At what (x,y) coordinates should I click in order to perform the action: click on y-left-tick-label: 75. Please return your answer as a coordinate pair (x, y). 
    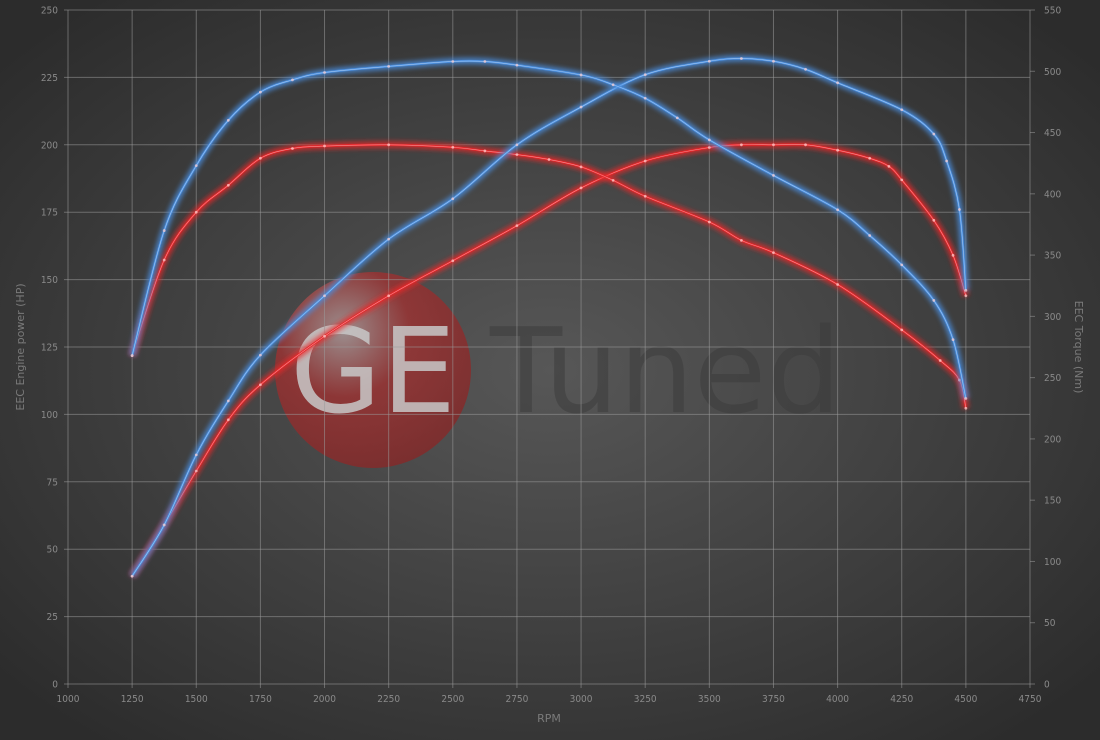
    Looking at the image, I should click on (52, 482).